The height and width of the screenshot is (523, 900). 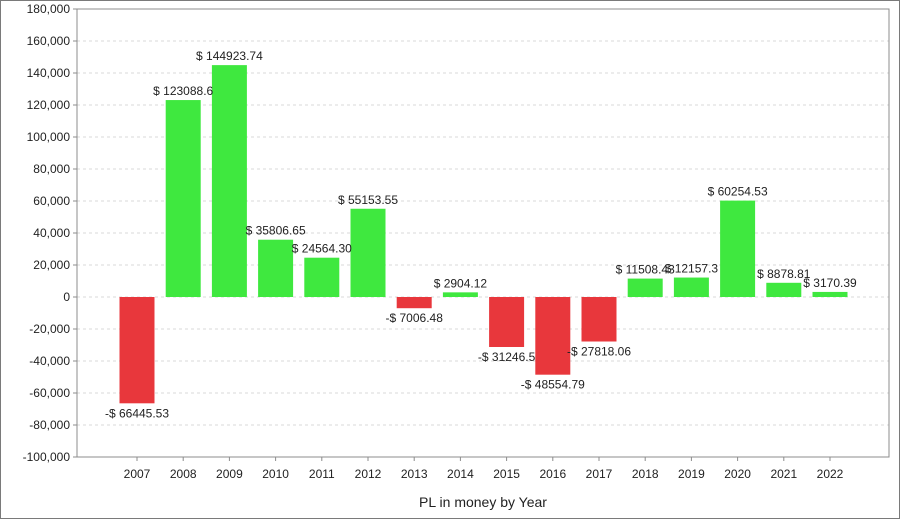 I want to click on x-tick-label: 2013, so click(x=414, y=474).